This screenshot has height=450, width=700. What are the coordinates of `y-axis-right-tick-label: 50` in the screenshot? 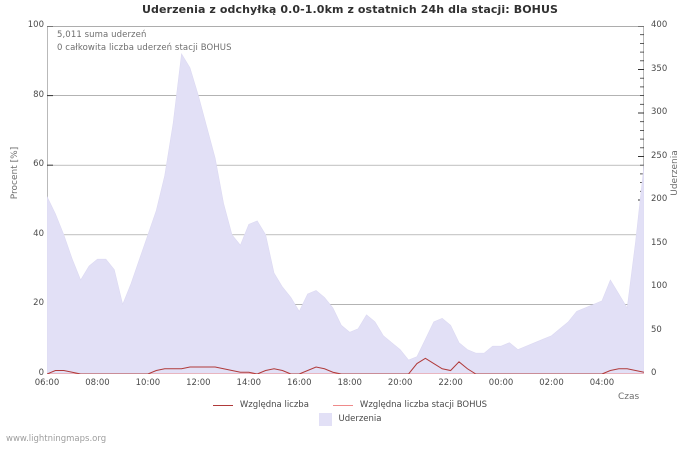 It's located at (656, 329).